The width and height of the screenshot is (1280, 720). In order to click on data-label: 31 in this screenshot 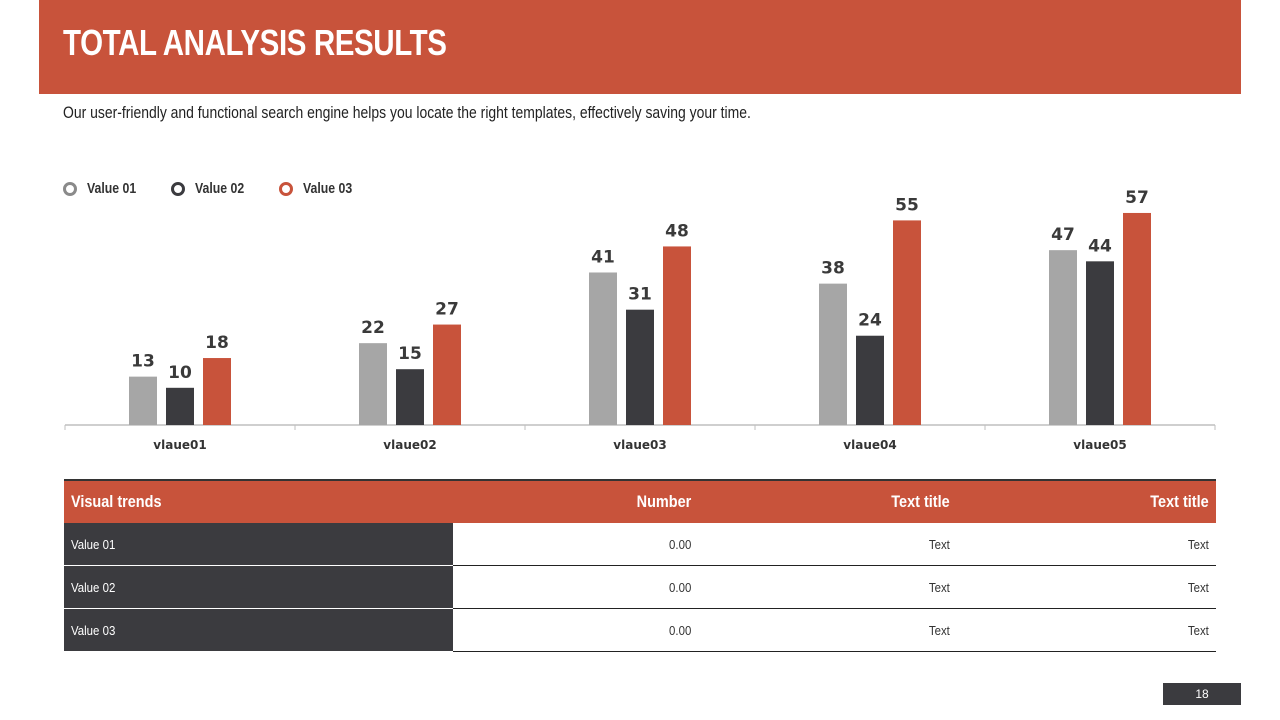, I will do `click(640, 295)`.